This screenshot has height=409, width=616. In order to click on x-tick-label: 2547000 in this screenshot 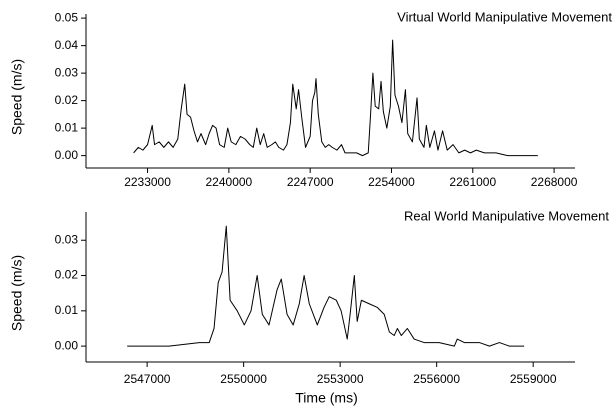, I will do `click(147, 379)`.